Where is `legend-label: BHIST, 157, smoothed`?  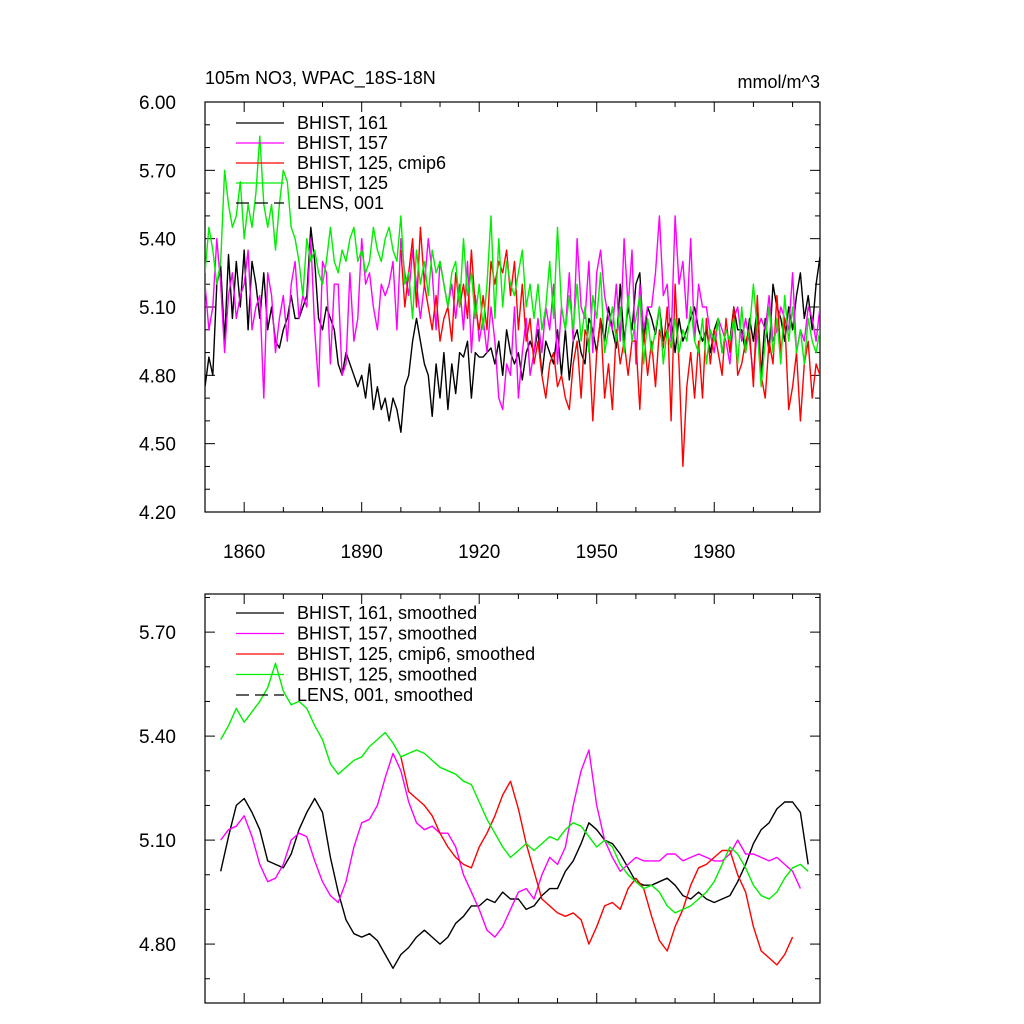
legend-label: BHIST, 157, smoothed is located at coordinates (387, 634).